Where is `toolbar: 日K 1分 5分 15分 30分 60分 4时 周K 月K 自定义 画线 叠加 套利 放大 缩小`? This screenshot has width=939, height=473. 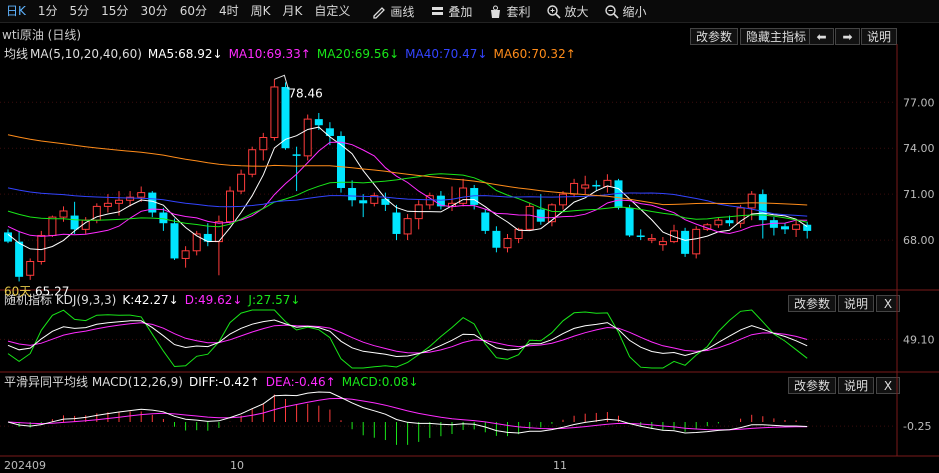
toolbar: 日K 1分 5分 15分 30分 60分 4时 周K 月K 自定义 画线 叠加 套利 放大 缩小 is located at coordinates (469, 11).